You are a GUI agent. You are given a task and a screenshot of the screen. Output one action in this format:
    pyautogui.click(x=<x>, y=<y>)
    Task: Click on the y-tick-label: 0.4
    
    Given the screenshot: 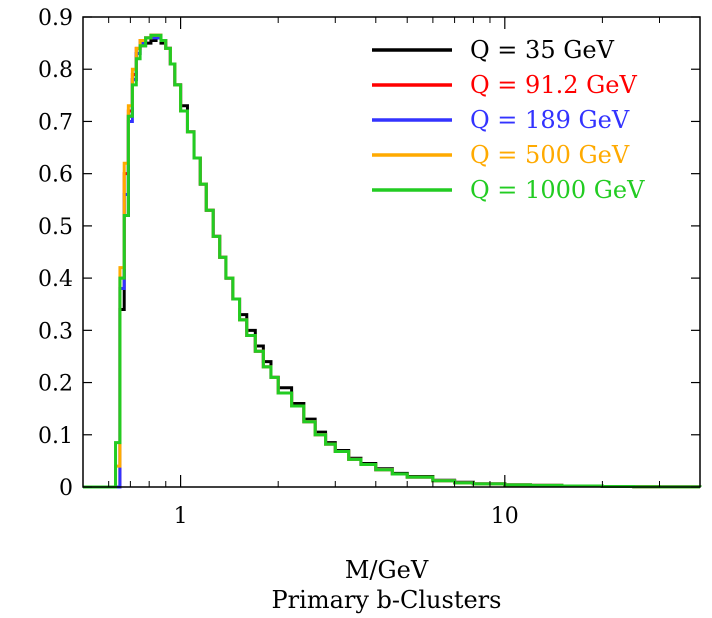 What is the action you would take?
    pyautogui.click(x=55, y=279)
    